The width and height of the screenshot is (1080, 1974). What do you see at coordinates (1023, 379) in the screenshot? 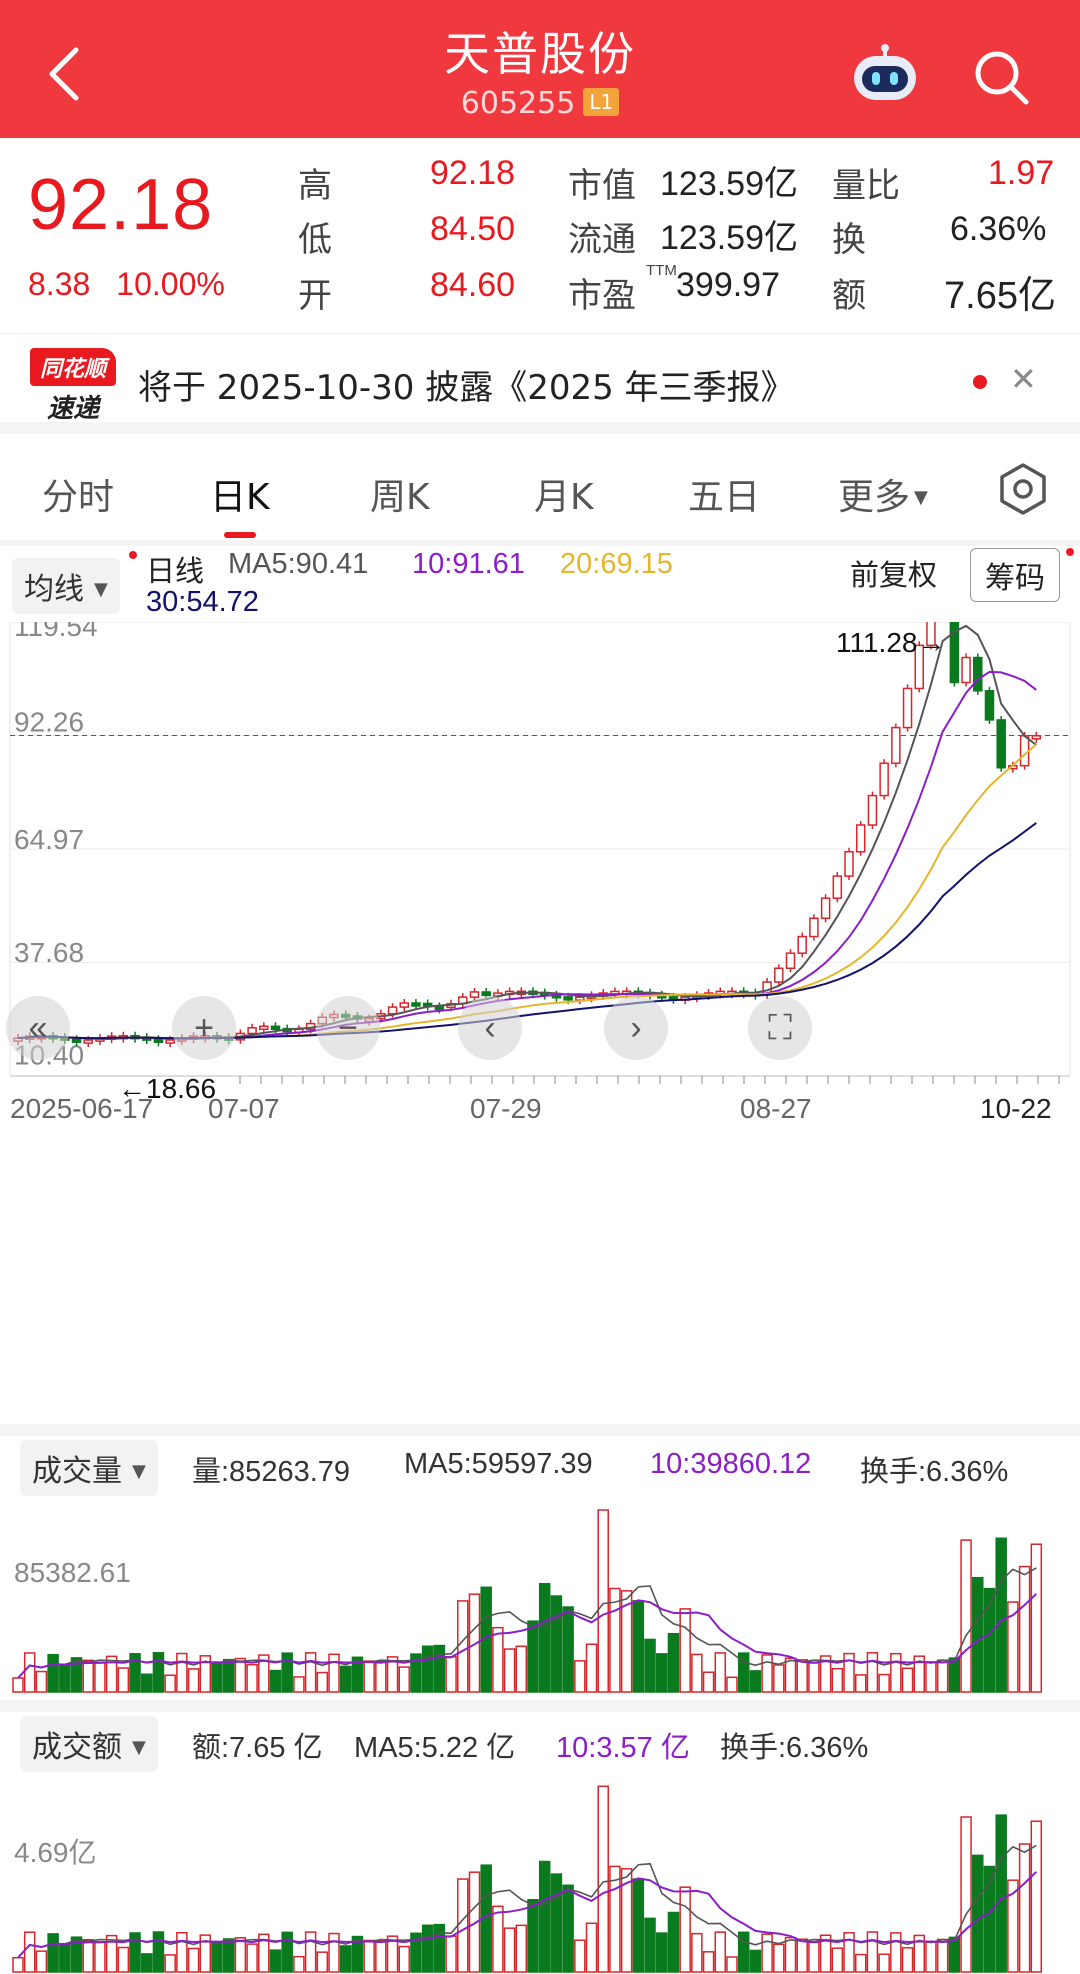
I see `close-icon: ✕` at bounding box center [1023, 379].